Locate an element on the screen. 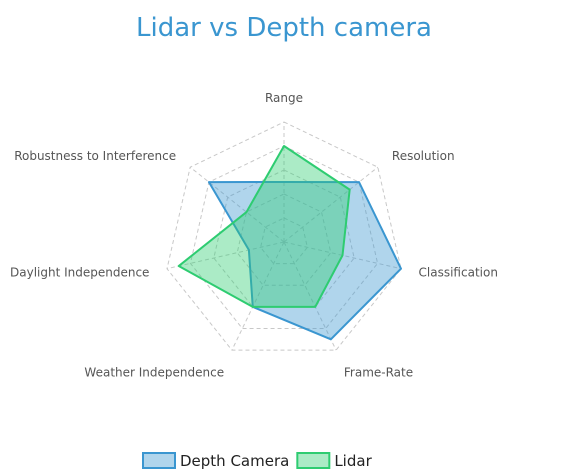 This screenshot has height=475, width=568. legend: Depth Camera Lidar is located at coordinates (257, 461).